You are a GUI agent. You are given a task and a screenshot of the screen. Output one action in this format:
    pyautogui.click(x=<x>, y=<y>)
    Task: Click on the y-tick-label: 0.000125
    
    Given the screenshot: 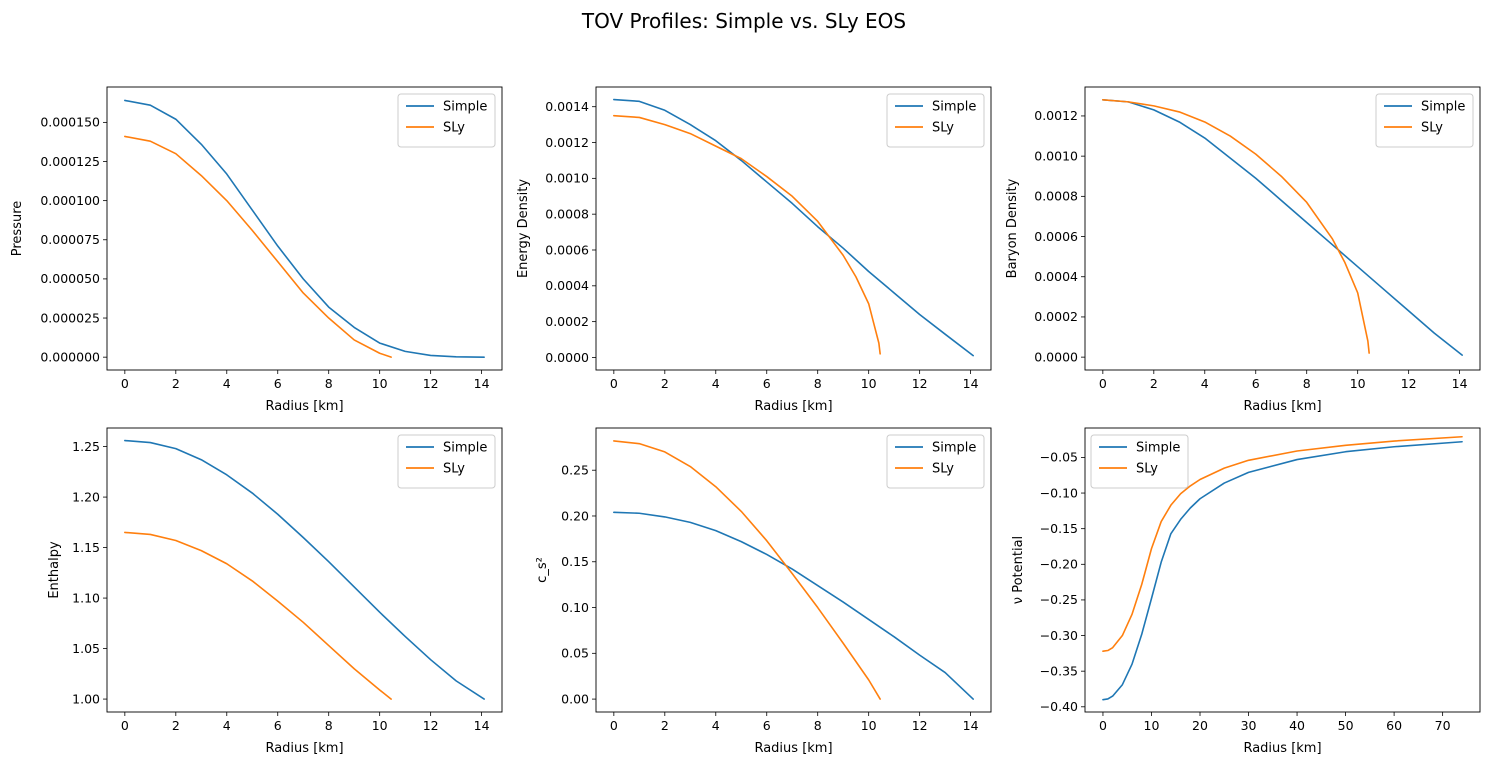 What is the action you would take?
    pyautogui.click(x=70, y=161)
    